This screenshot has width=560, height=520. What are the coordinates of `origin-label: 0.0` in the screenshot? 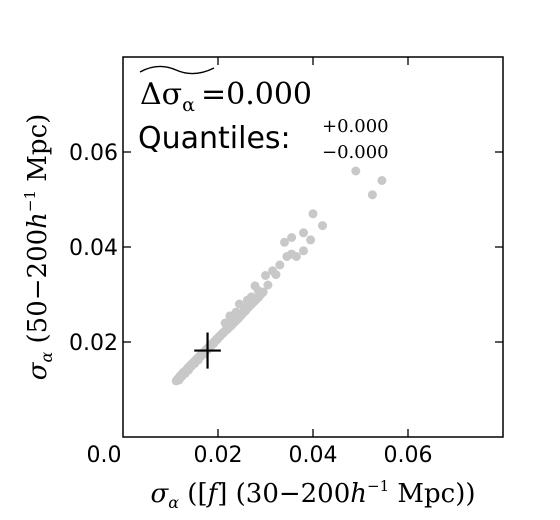 It's located at (104, 455).